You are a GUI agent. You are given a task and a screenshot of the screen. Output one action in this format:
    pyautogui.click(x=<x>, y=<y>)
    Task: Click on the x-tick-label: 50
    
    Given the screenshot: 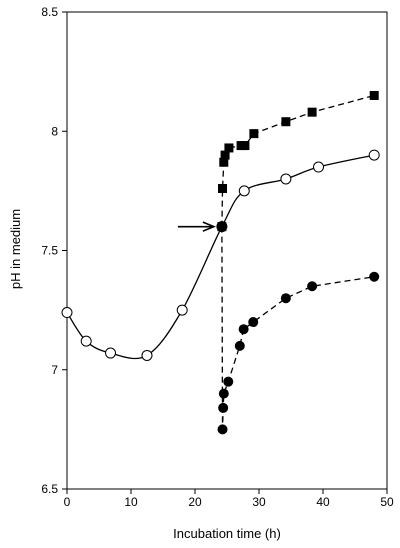 What is the action you would take?
    pyautogui.click(x=387, y=502)
    